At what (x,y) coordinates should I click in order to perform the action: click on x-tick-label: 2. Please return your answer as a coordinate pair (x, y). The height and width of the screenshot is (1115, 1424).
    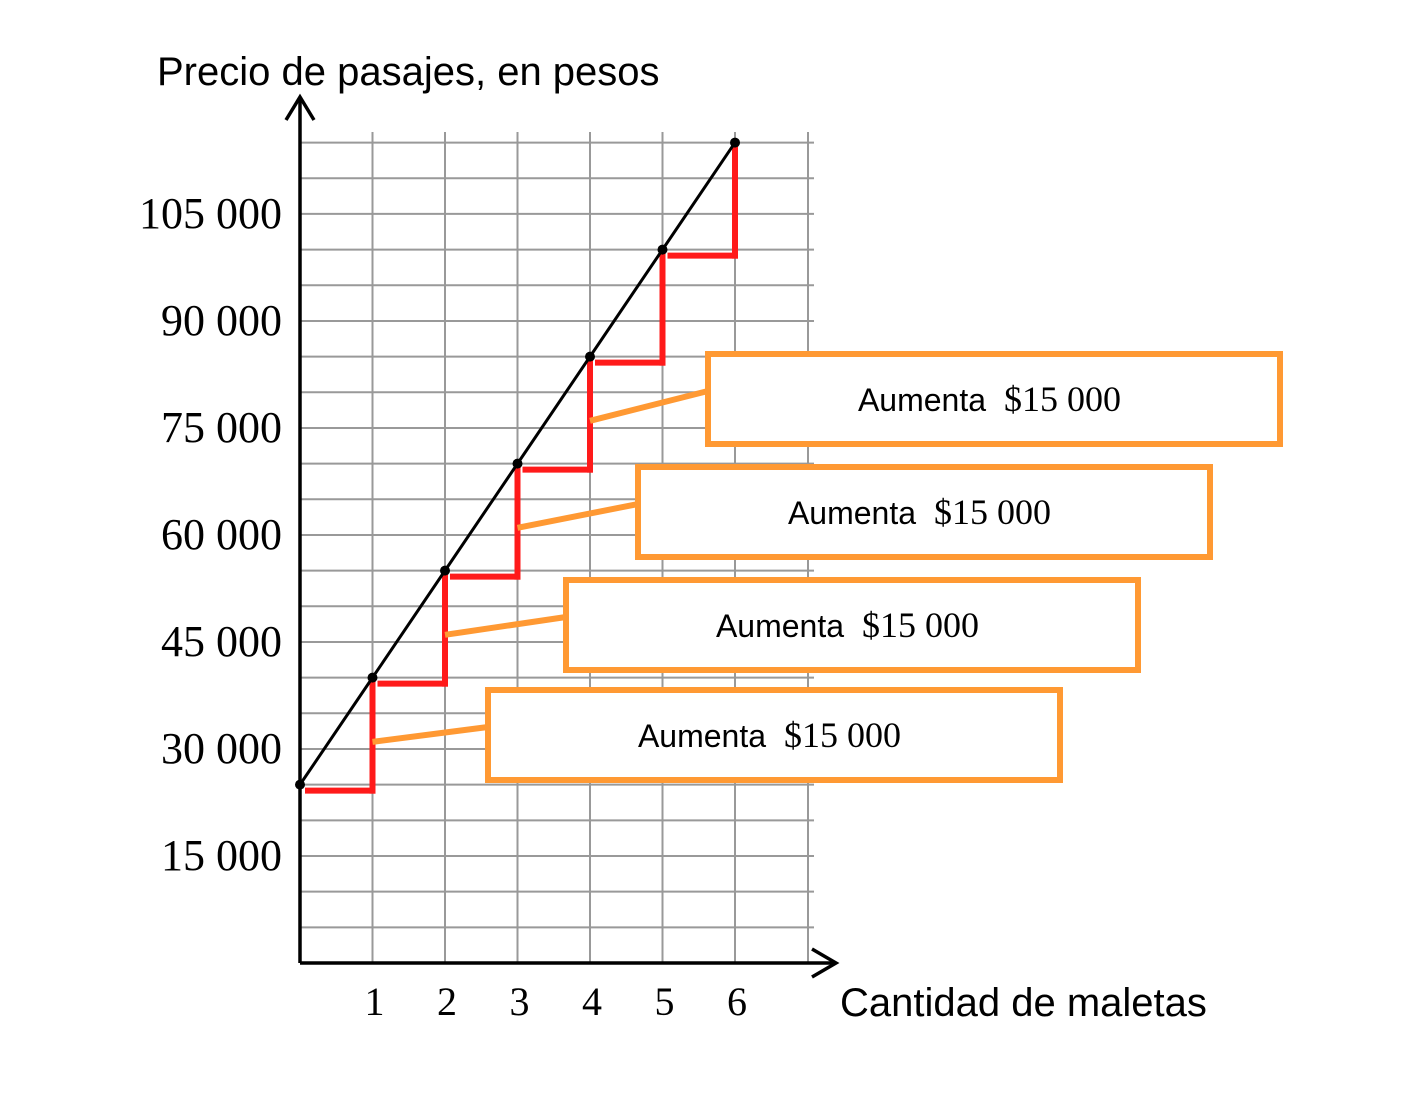
    Looking at the image, I should click on (447, 1001).